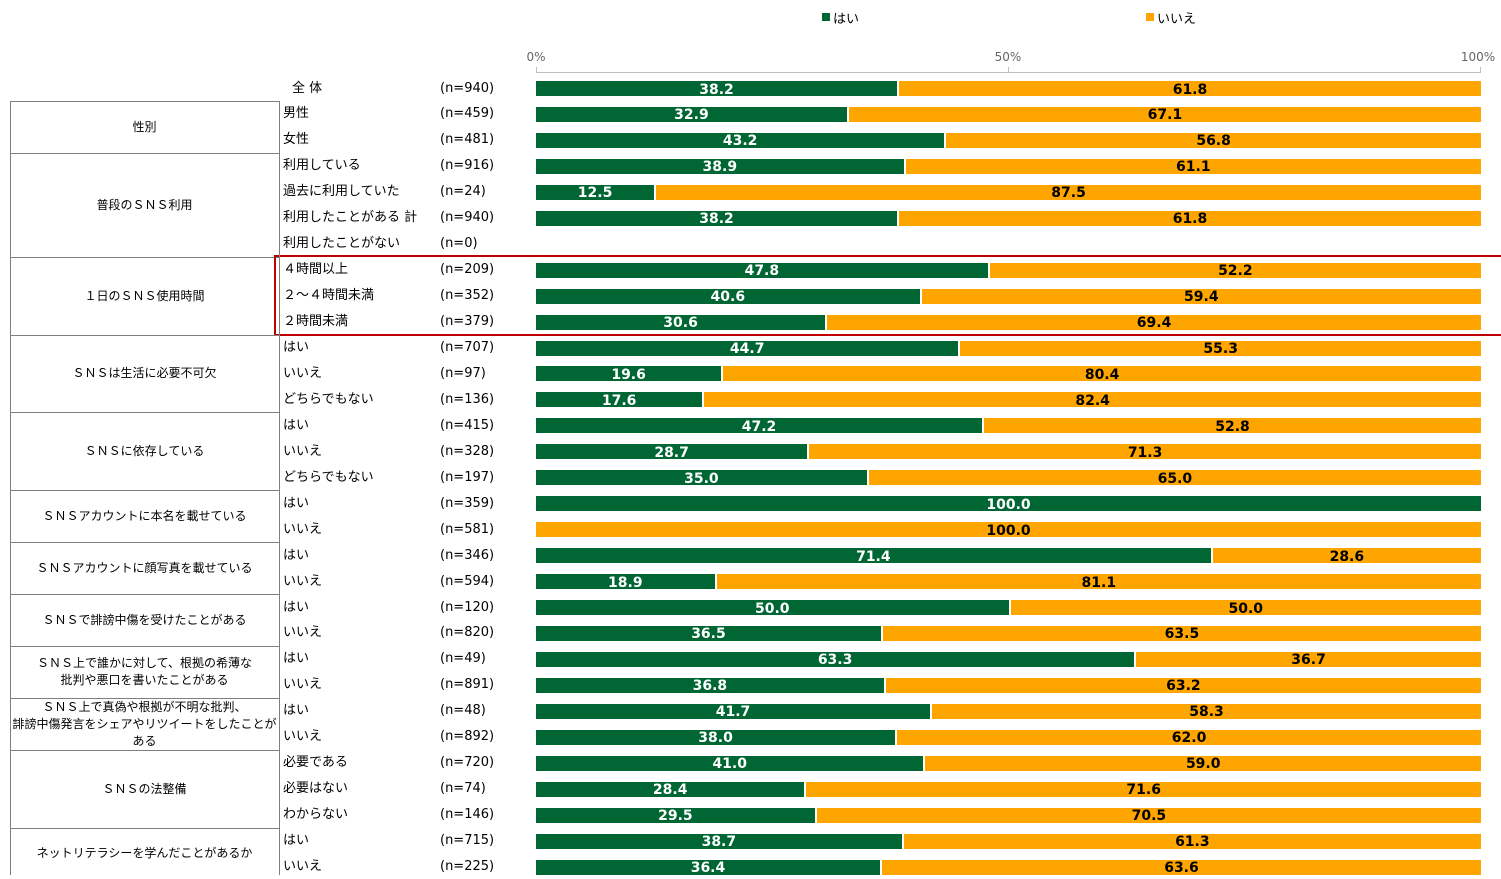 Image resolution: width=1501 pixels, height=879 pixels. I want to click on row-g5-1-label: いいえ, so click(303, 529).